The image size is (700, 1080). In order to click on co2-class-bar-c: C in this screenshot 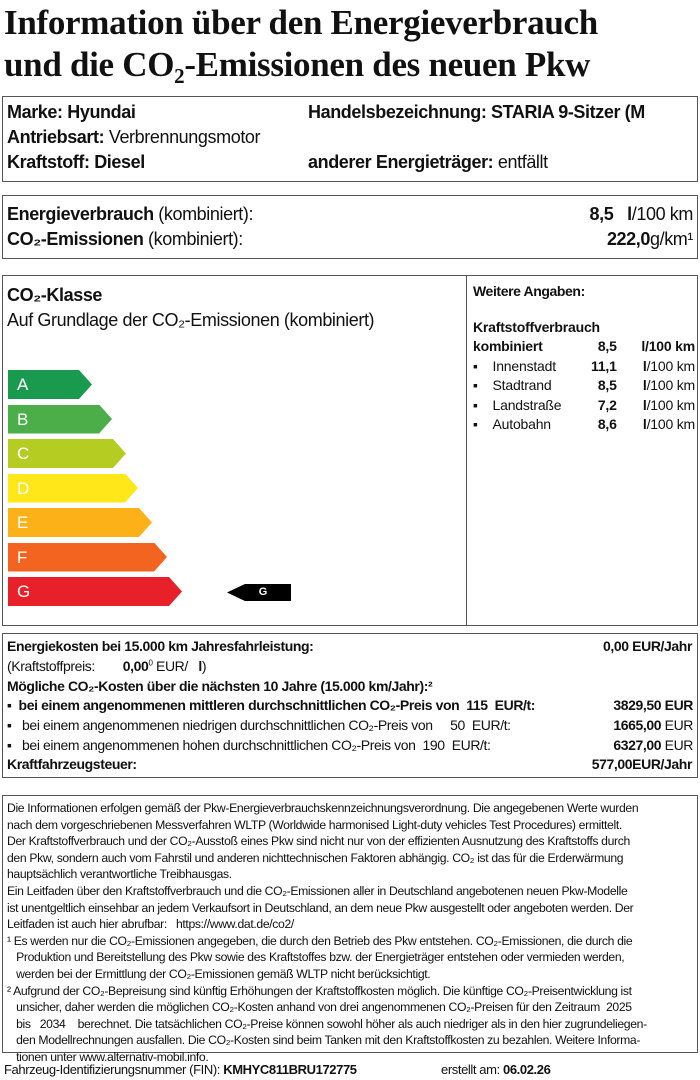, I will do `click(67, 453)`.